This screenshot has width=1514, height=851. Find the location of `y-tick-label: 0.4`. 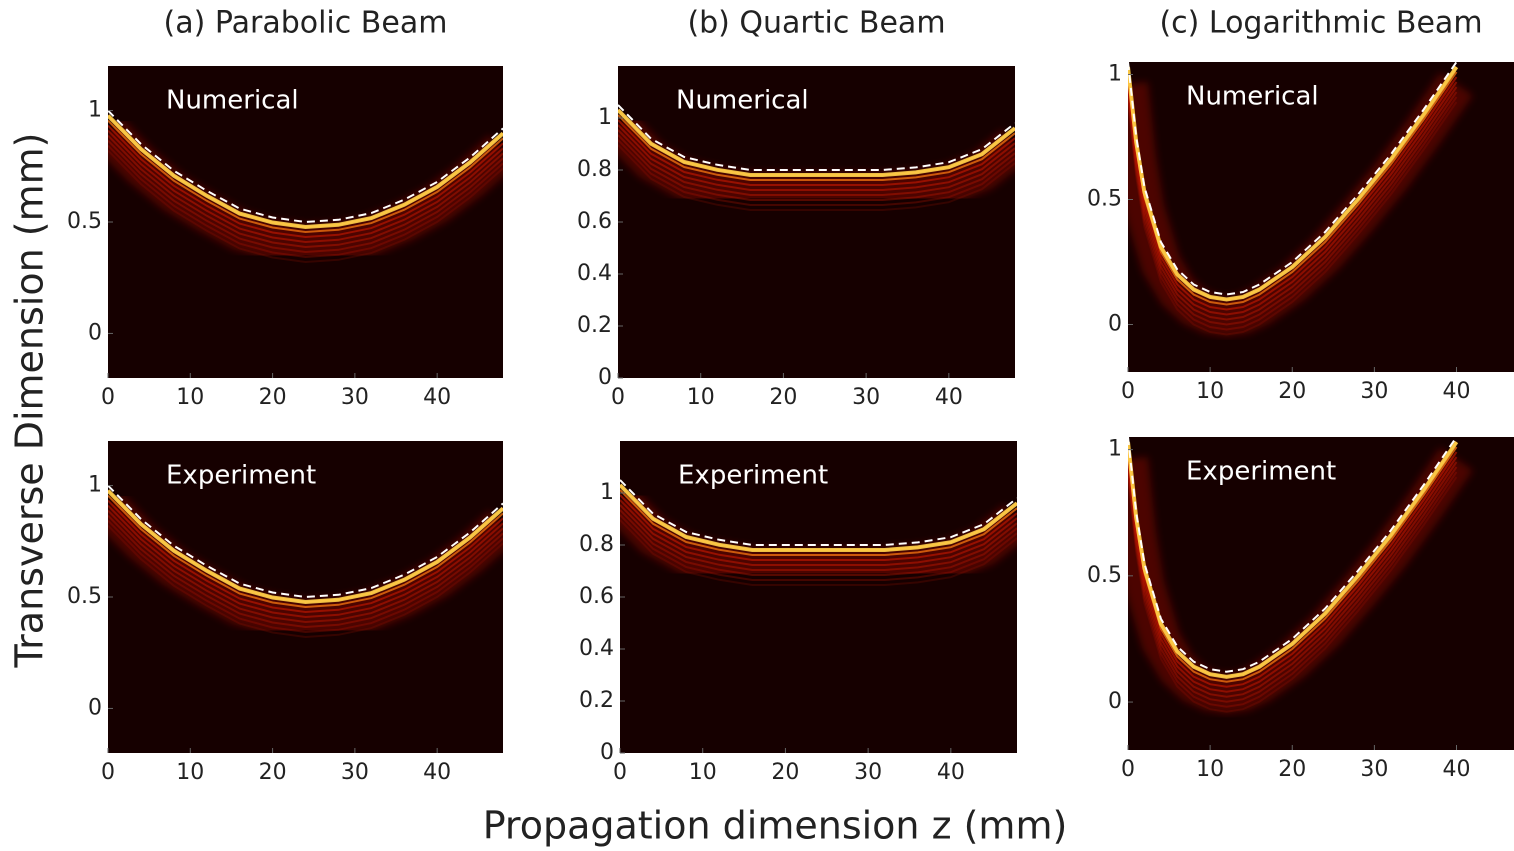

y-tick-label: 0.4 is located at coordinates (594, 273).